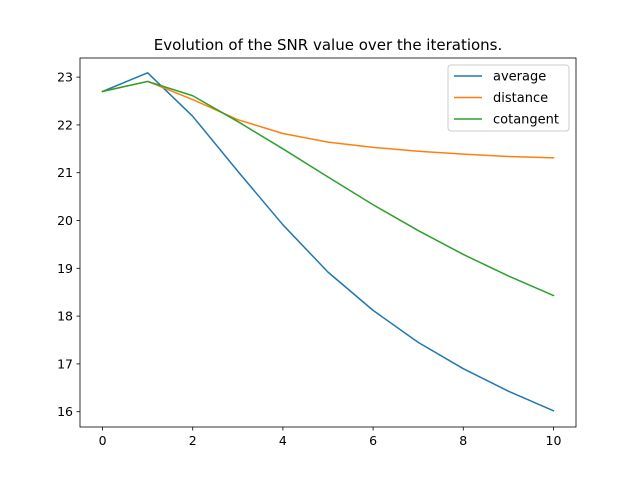 This screenshot has height=480, width=640. What do you see at coordinates (65, 316) in the screenshot?
I see `y-tick-label: 18` at bounding box center [65, 316].